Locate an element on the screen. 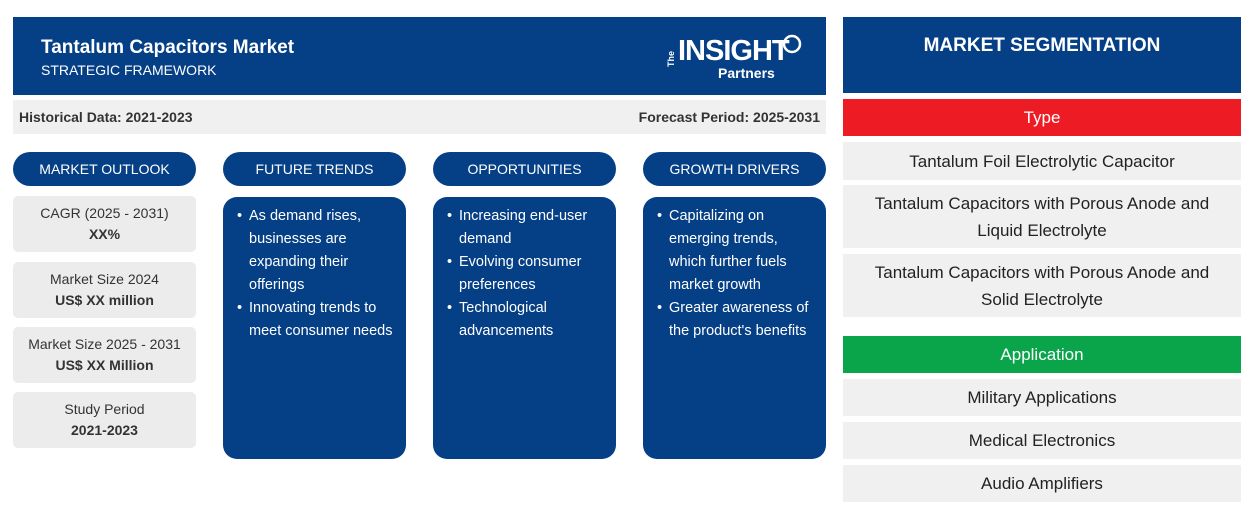  list-item: Increasing end-user demand is located at coordinates (526, 228).